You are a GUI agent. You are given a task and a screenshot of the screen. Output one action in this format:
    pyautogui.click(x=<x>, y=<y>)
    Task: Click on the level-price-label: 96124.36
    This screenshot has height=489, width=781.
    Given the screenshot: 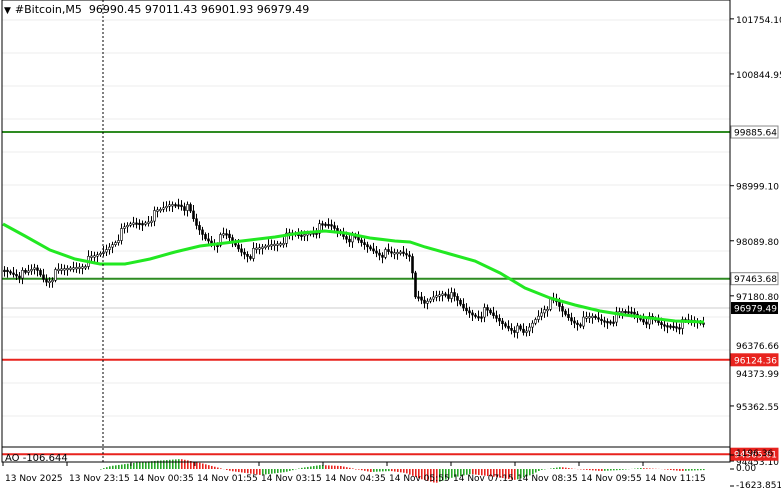 What is the action you would take?
    pyautogui.click(x=755, y=361)
    